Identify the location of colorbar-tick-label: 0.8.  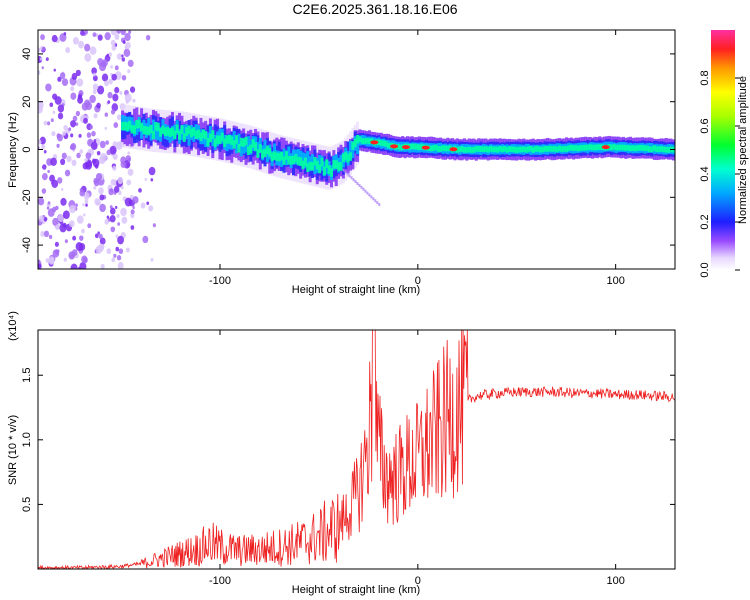
(705, 77).